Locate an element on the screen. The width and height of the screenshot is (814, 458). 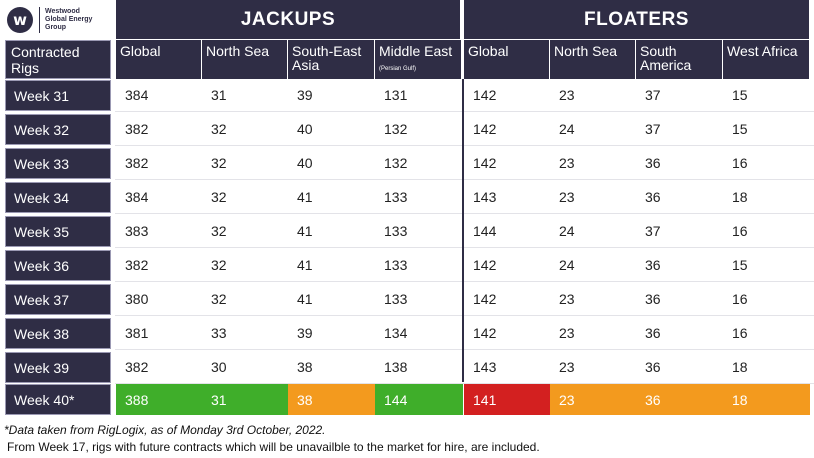
row-label: Week 37 is located at coordinates (58, 299).